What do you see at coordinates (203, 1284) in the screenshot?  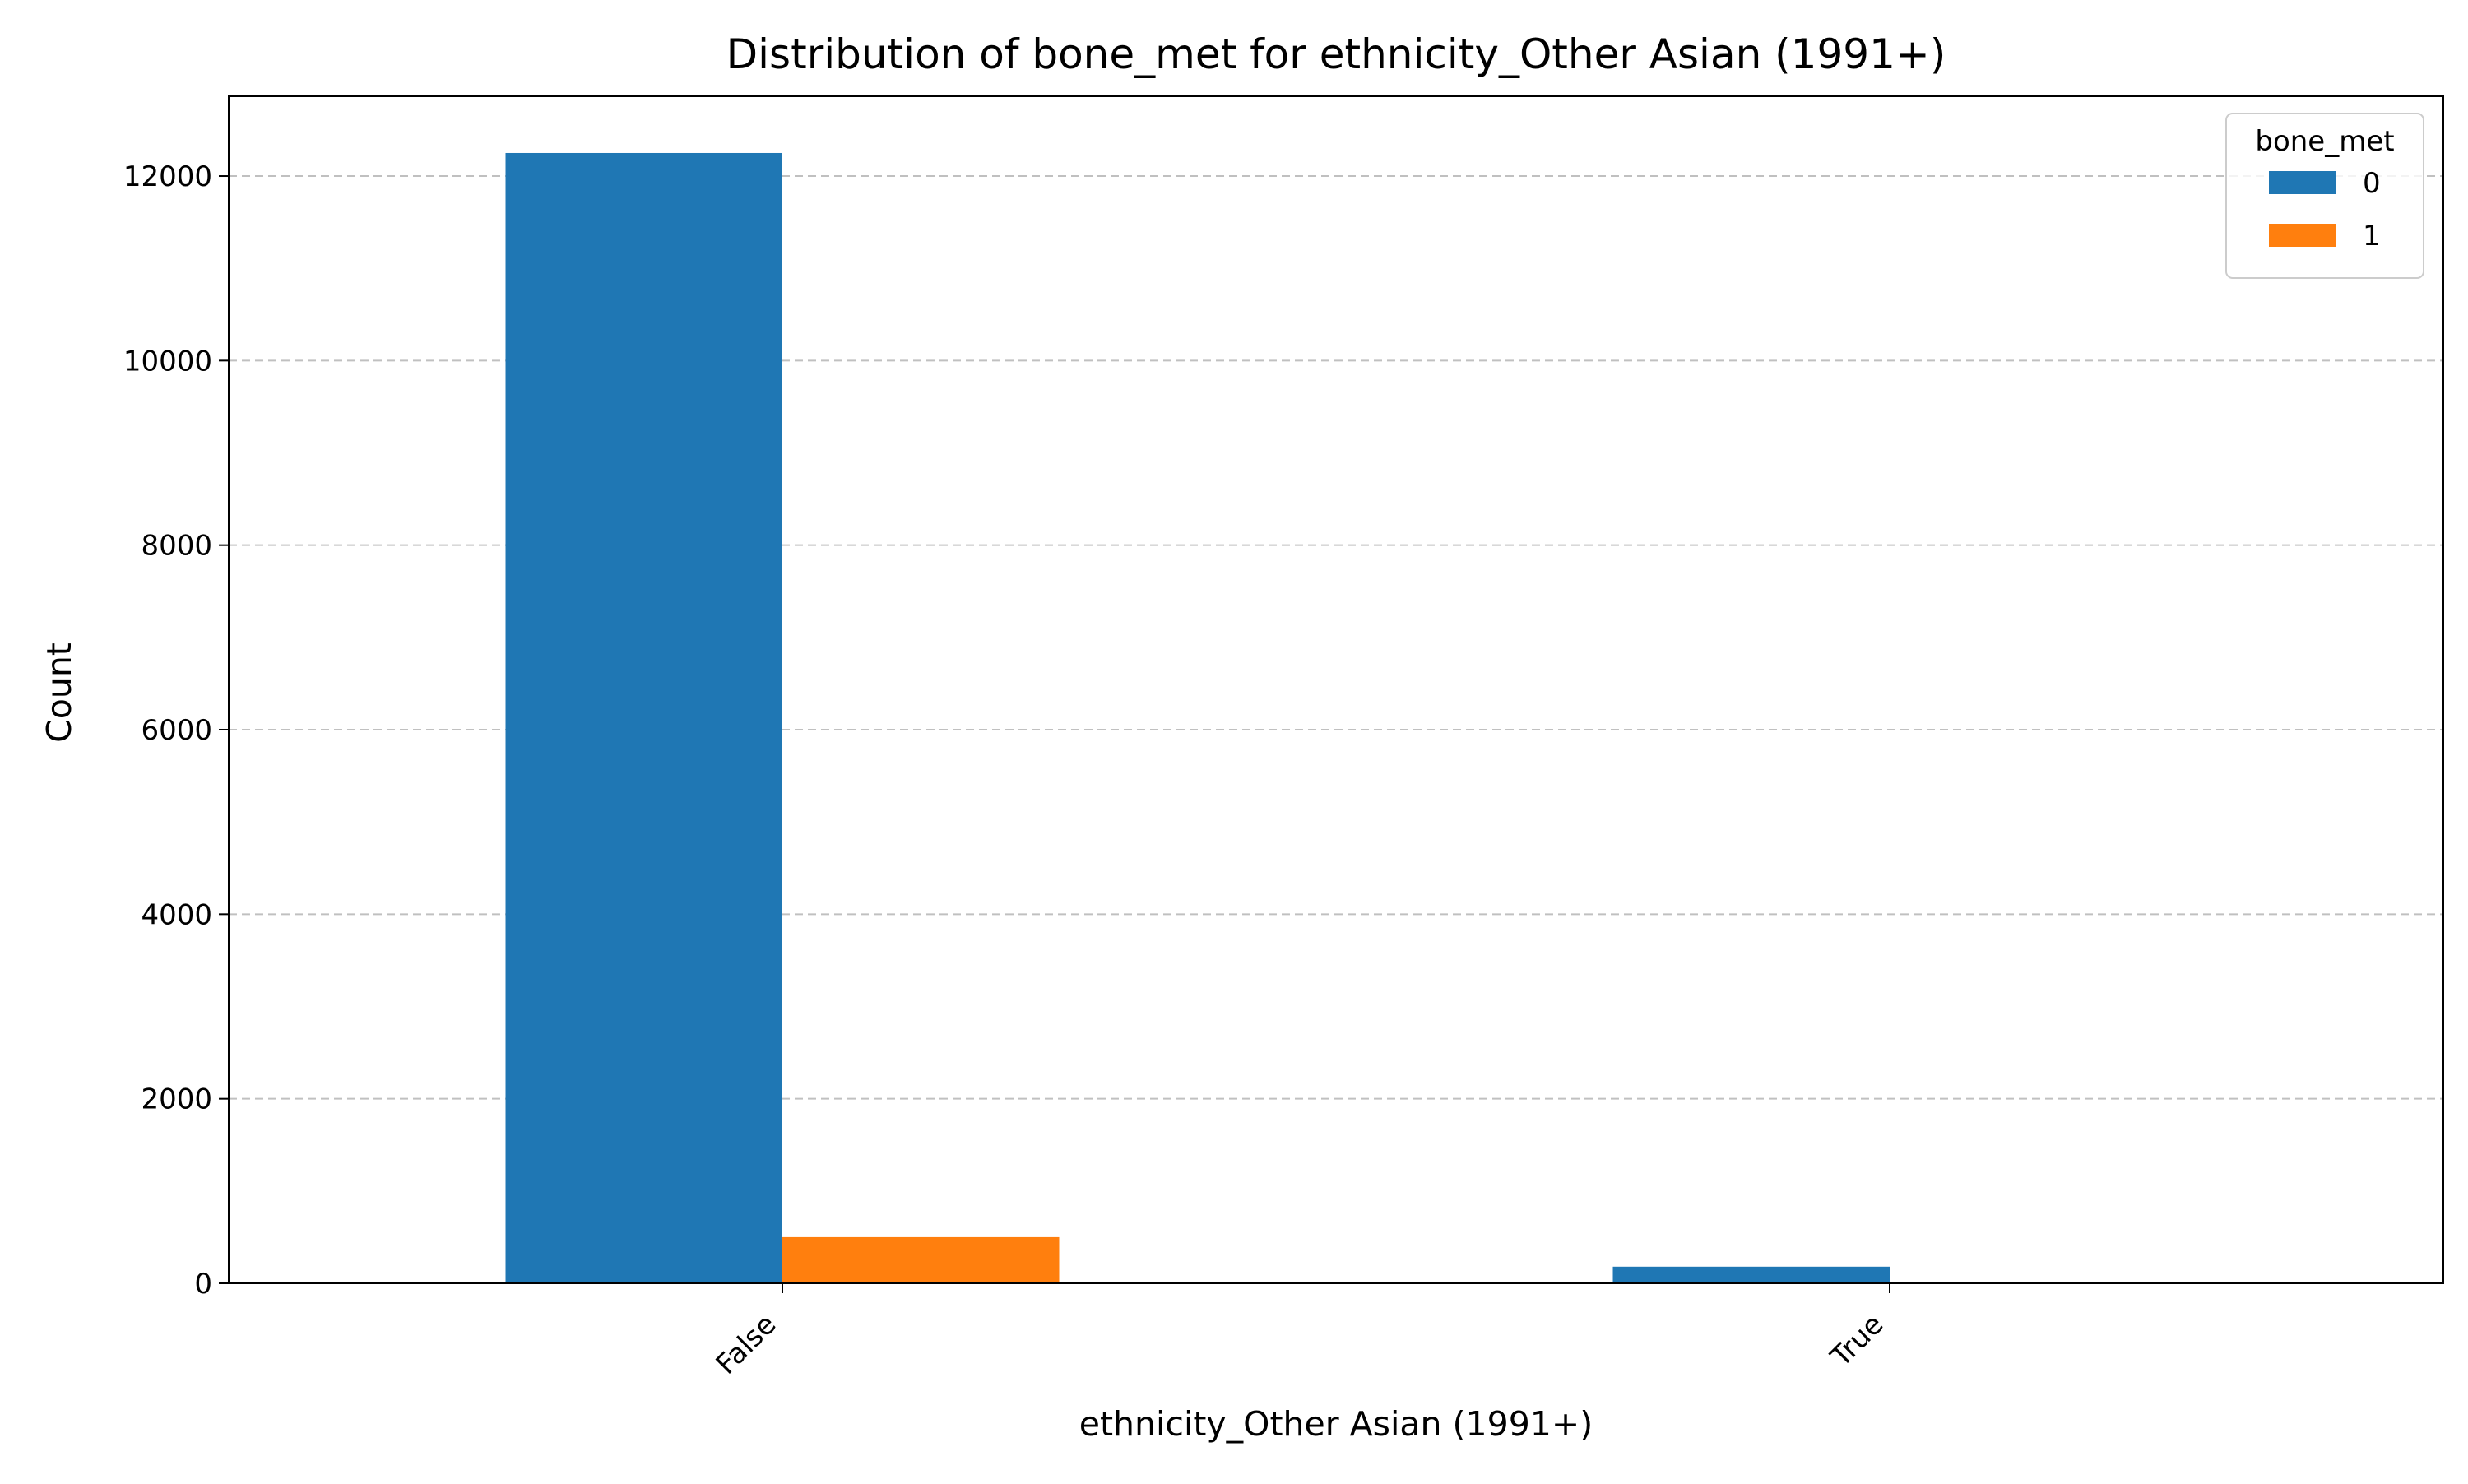 I see `y-tick-label: 0` at bounding box center [203, 1284].